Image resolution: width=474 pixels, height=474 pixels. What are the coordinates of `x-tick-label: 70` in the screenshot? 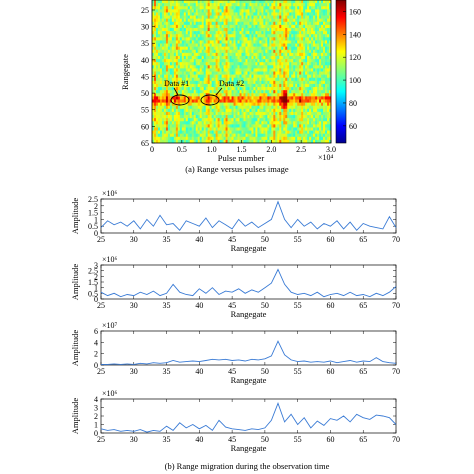 It's located at (396, 371).